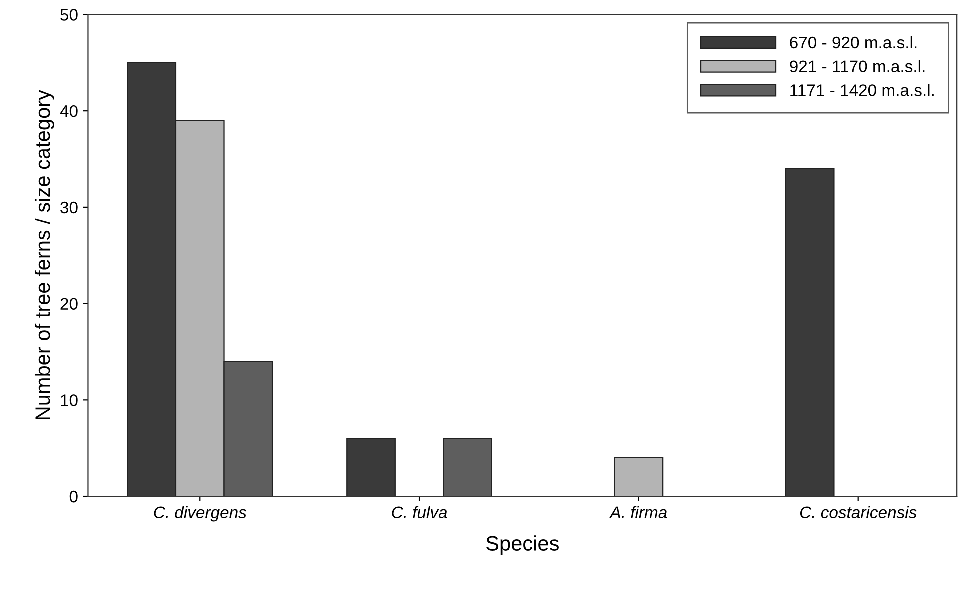 This screenshot has height=589, width=959. Describe the element at coordinates (522, 546) in the screenshot. I see `x-axis-title: Species` at that location.